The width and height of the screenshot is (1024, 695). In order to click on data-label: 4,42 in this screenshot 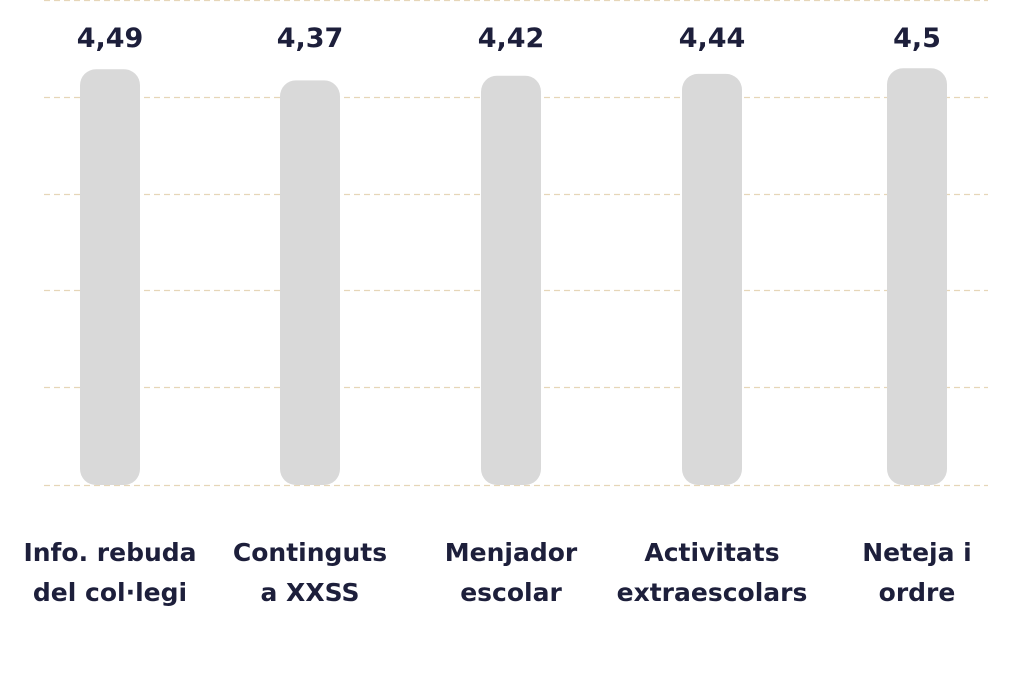, I will do `click(511, 38)`.